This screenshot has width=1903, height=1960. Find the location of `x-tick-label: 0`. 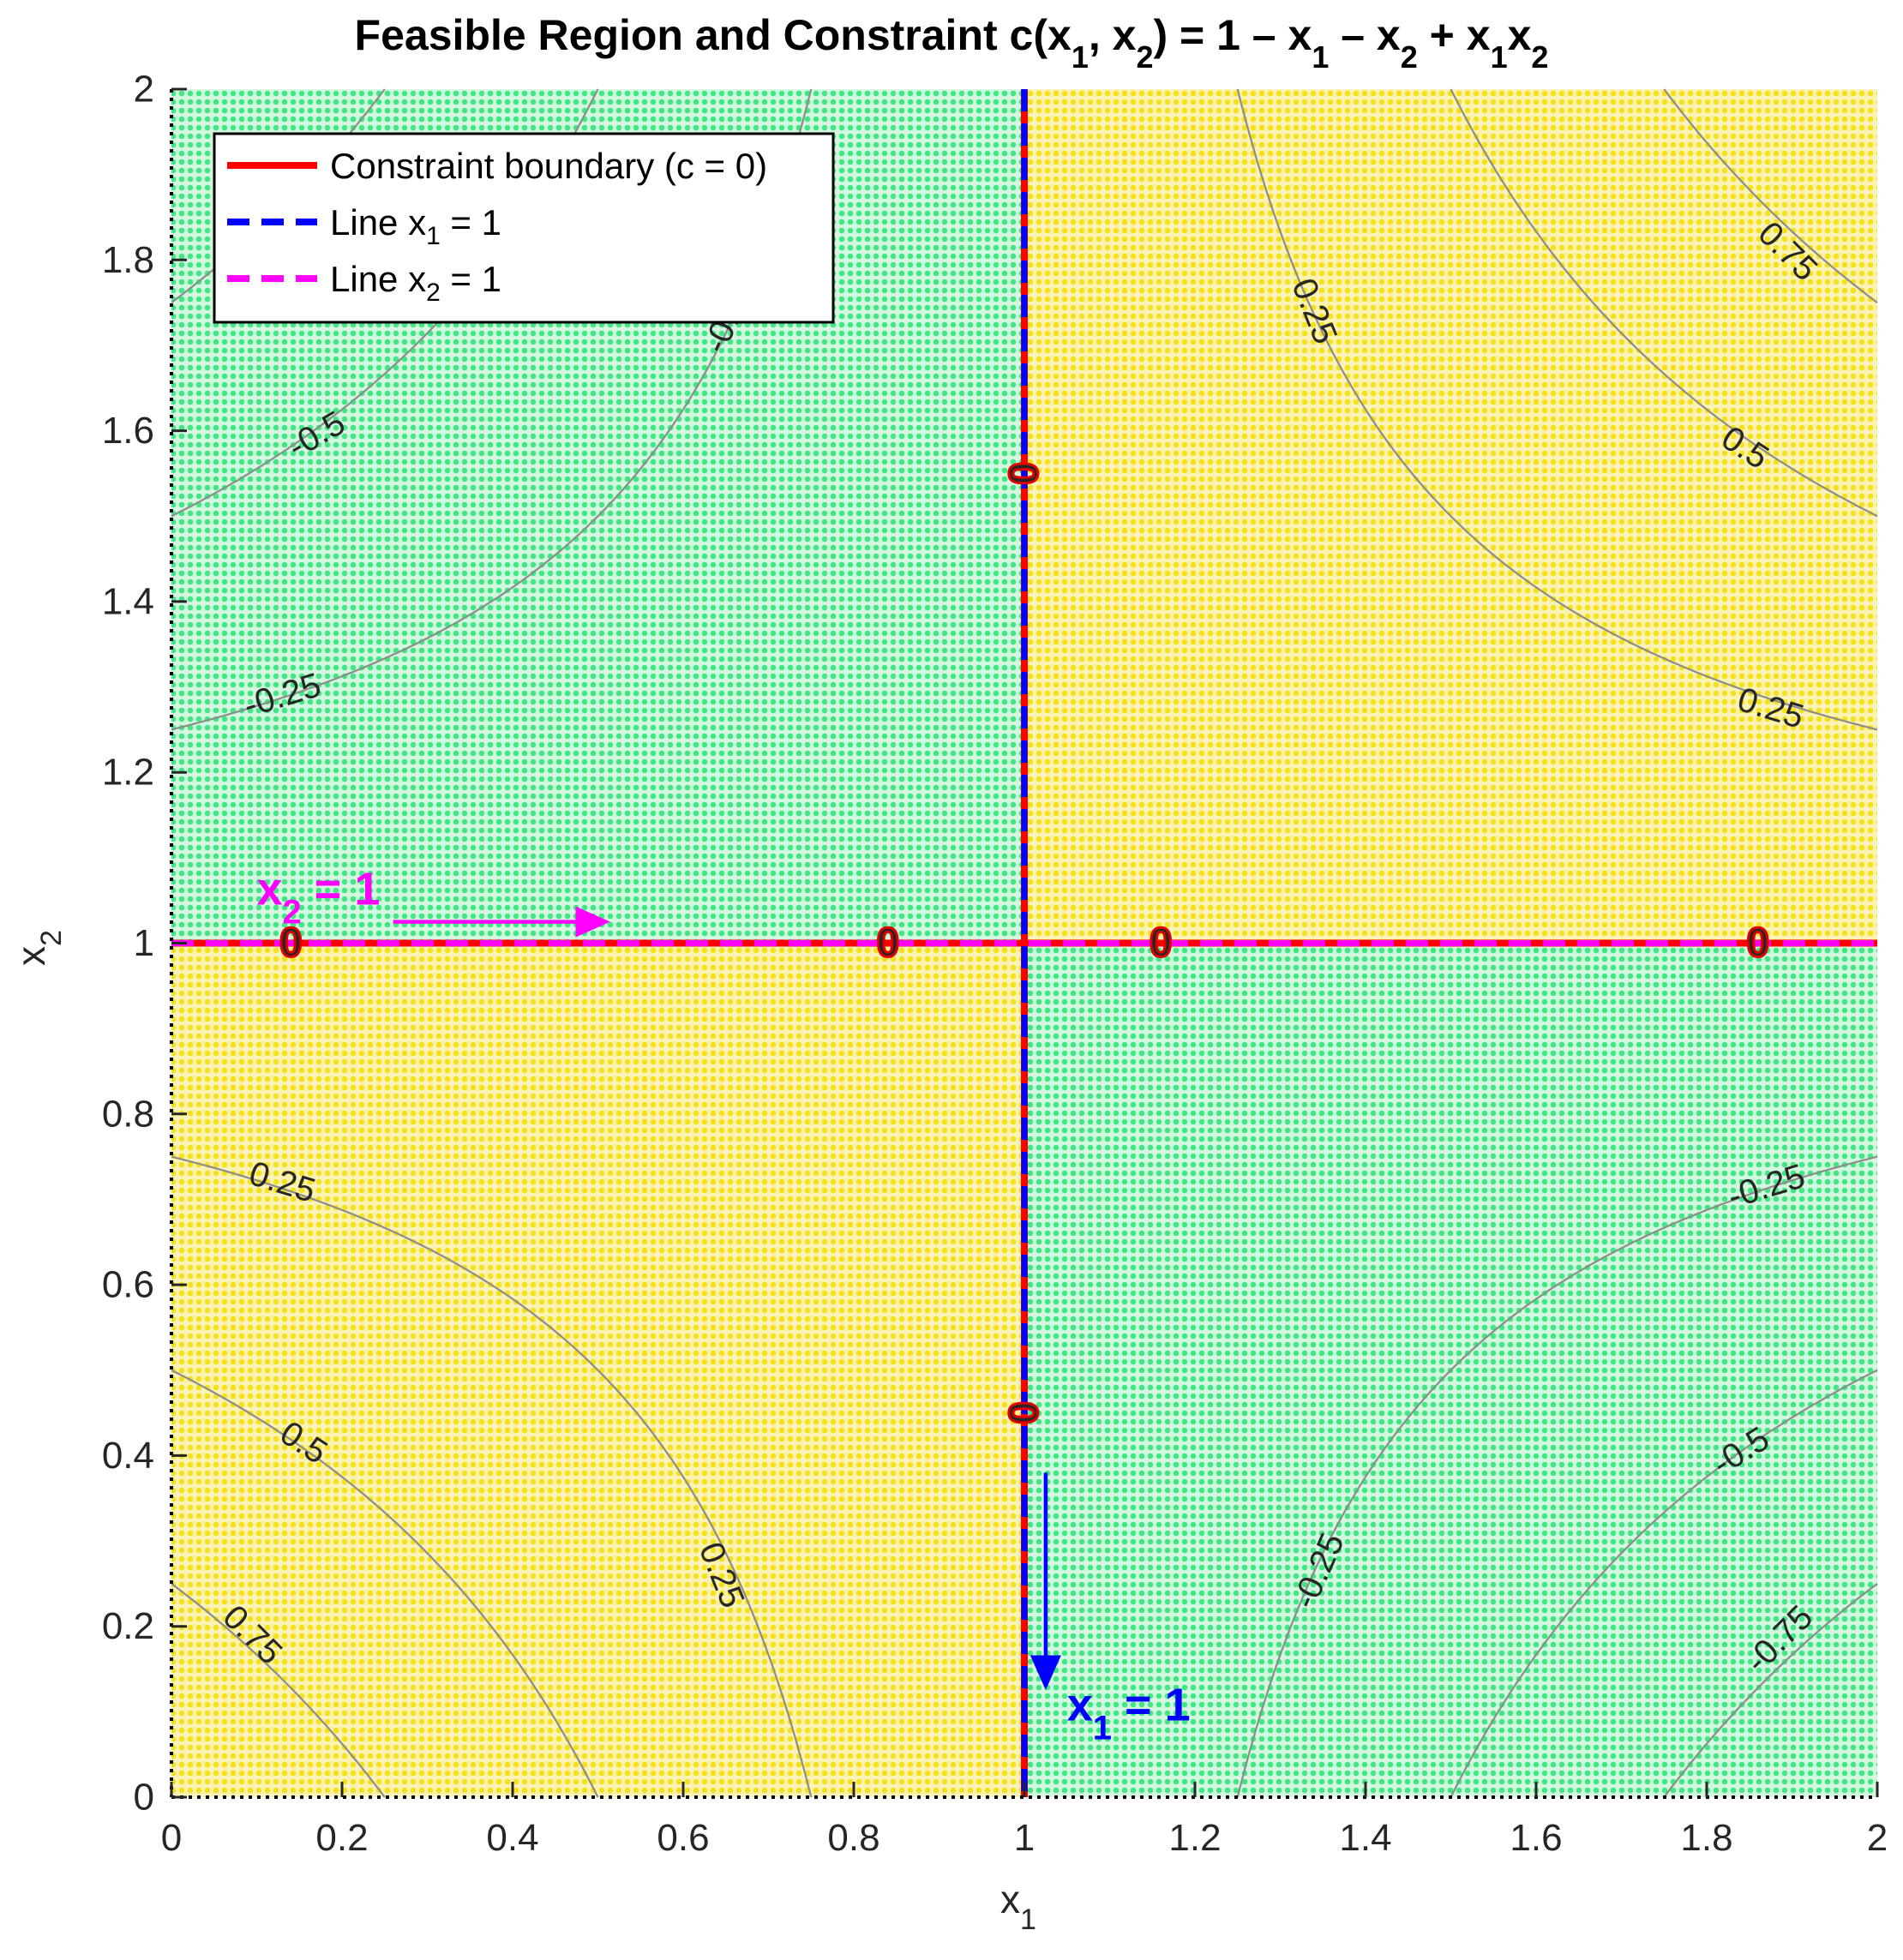

x-tick-label: 0 is located at coordinates (172, 1838).